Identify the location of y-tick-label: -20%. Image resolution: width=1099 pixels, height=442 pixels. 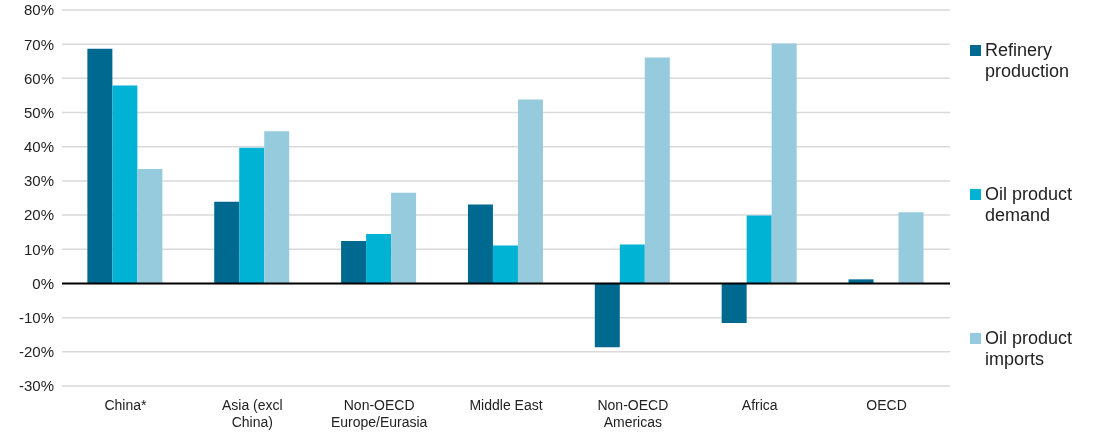
(36, 352).